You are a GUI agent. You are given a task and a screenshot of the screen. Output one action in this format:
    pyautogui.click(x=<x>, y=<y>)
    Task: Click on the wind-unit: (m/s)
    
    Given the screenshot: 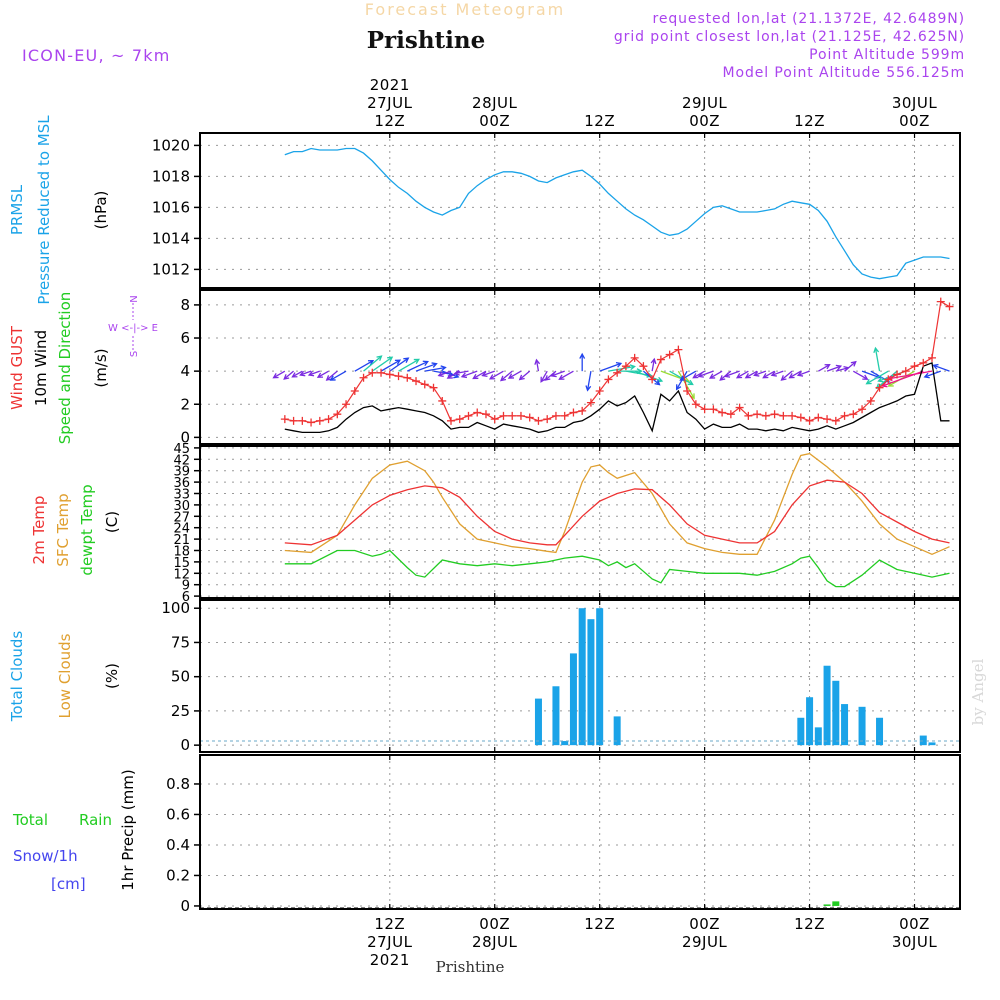 What is the action you would take?
    pyautogui.click(x=101, y=367)
    